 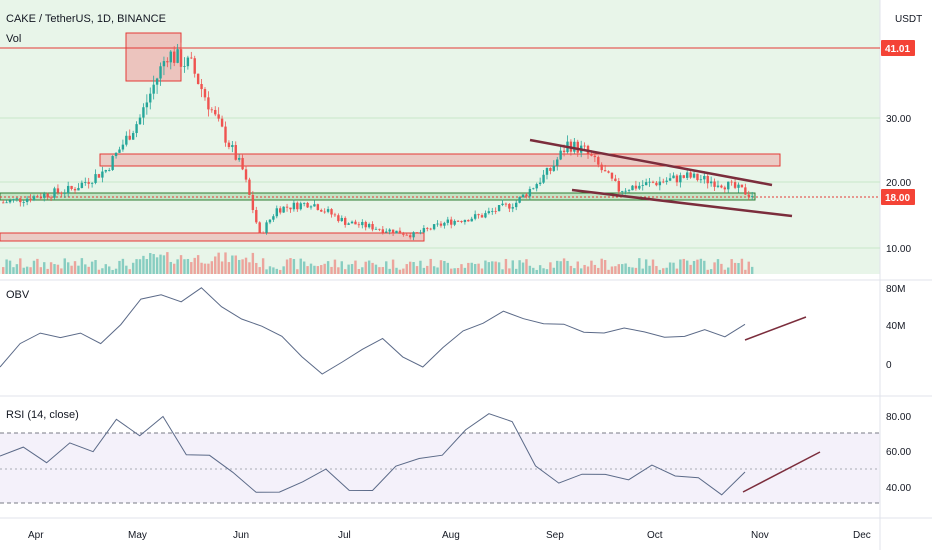 I want to click on channel-bottom-line, so click(x=682, y=203).